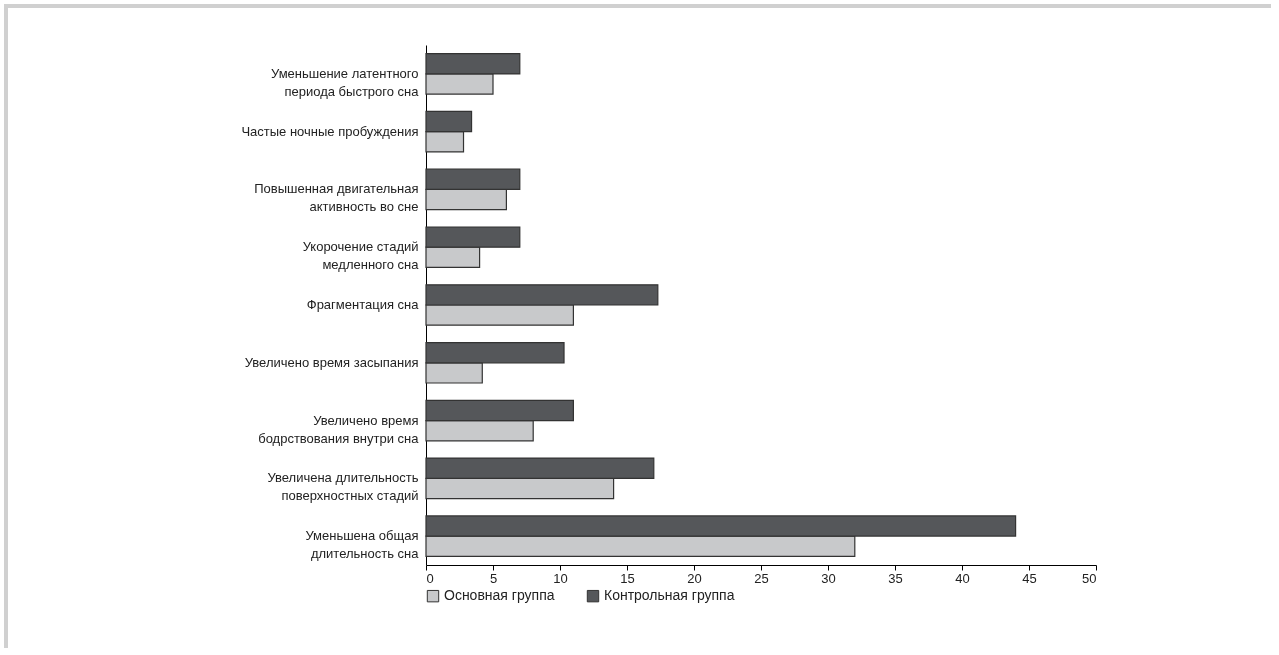  I want to click on legend-label: Контрольная группа, so click(669, 595).